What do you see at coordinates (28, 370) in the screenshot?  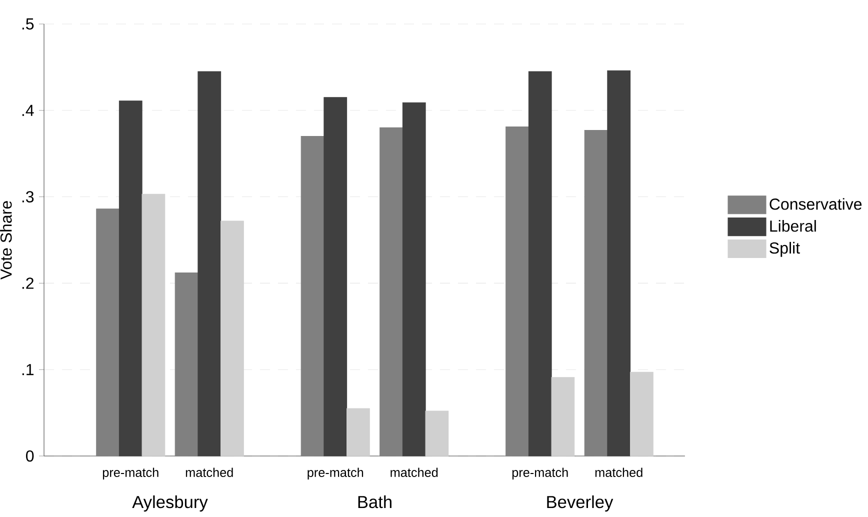 I see `y-tick-label: .1` at bounding box center [28, 370].